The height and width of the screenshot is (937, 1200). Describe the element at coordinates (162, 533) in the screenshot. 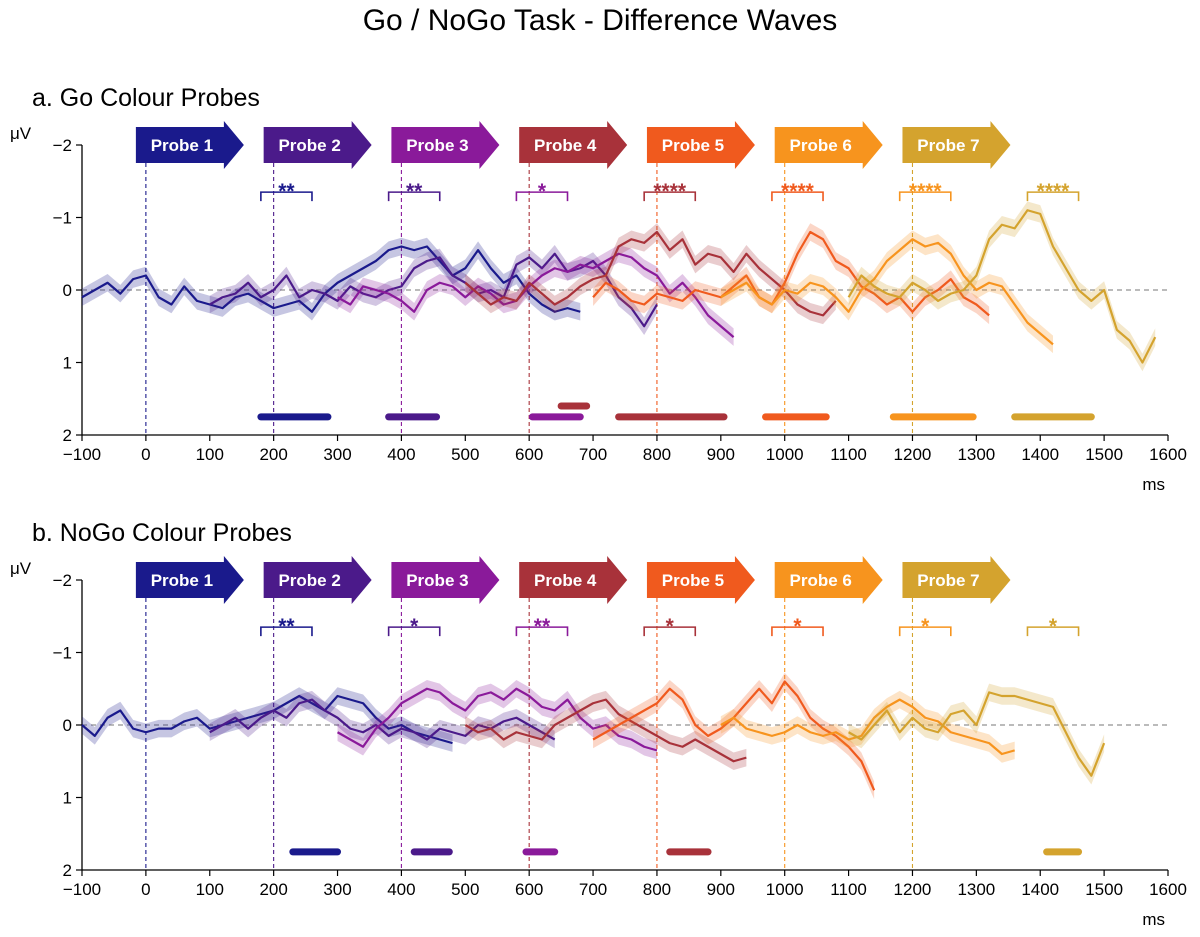

I see `panel-title: b. NoGo Colour Probes` at that location.